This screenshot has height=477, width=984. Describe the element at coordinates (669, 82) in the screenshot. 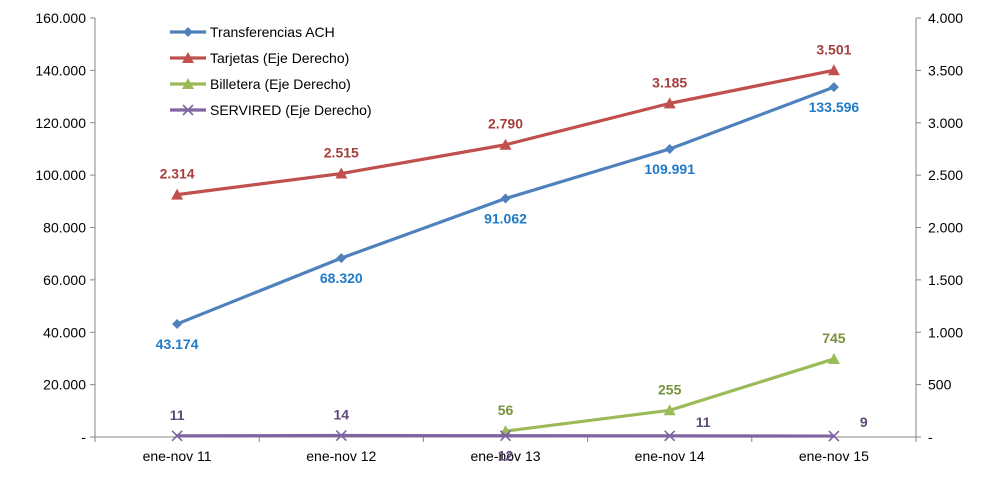

I see `data-label: 3.185` at that location.